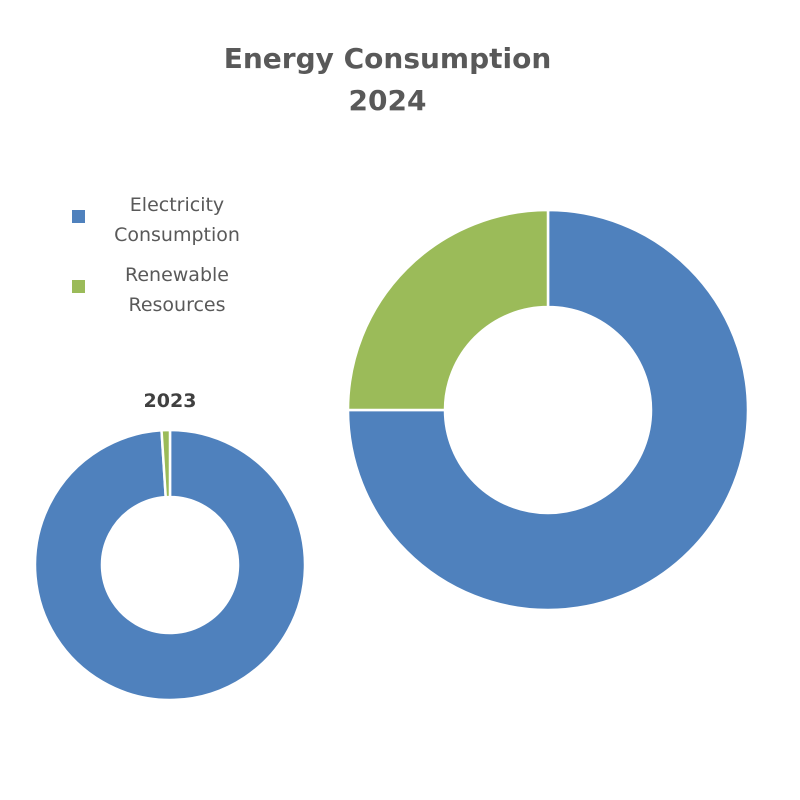  Describe the element at coordinates (78, 286) in the screenshot. I see `legend-swatch-renewable` at that location.